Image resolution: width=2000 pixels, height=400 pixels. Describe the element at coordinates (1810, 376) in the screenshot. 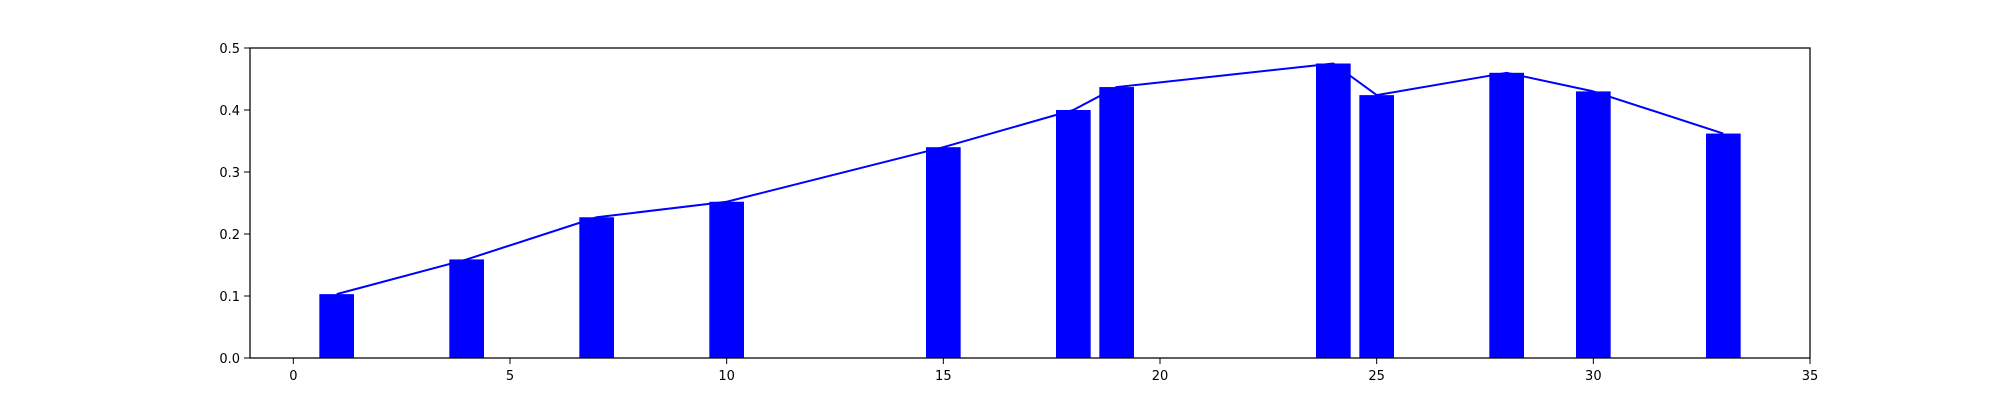

I see `x-tick-label: 35` at that location.